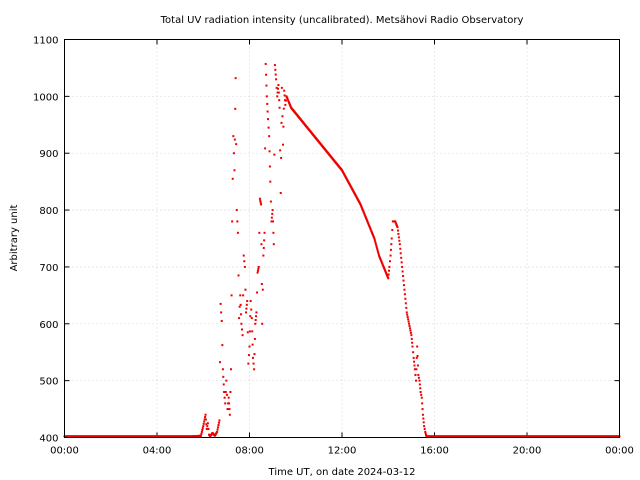 This screenshot has width=640, height=480. Describe the element at coordinates (48, 268) in the screenshot. I see `y-tick-label: 700` at that location.